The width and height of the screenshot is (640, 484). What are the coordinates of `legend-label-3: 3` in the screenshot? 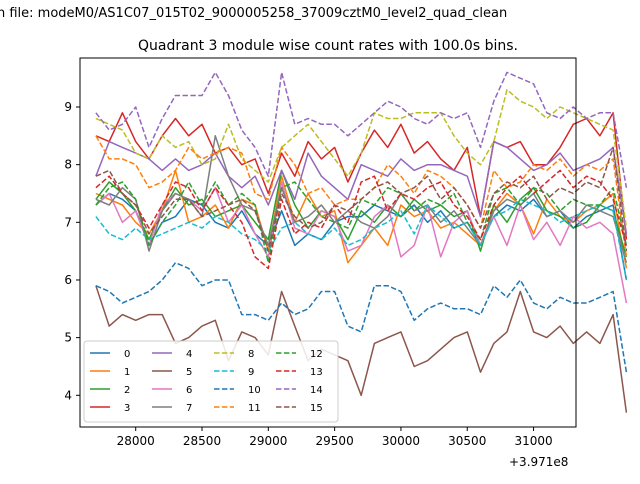 It's located at (127, 408).